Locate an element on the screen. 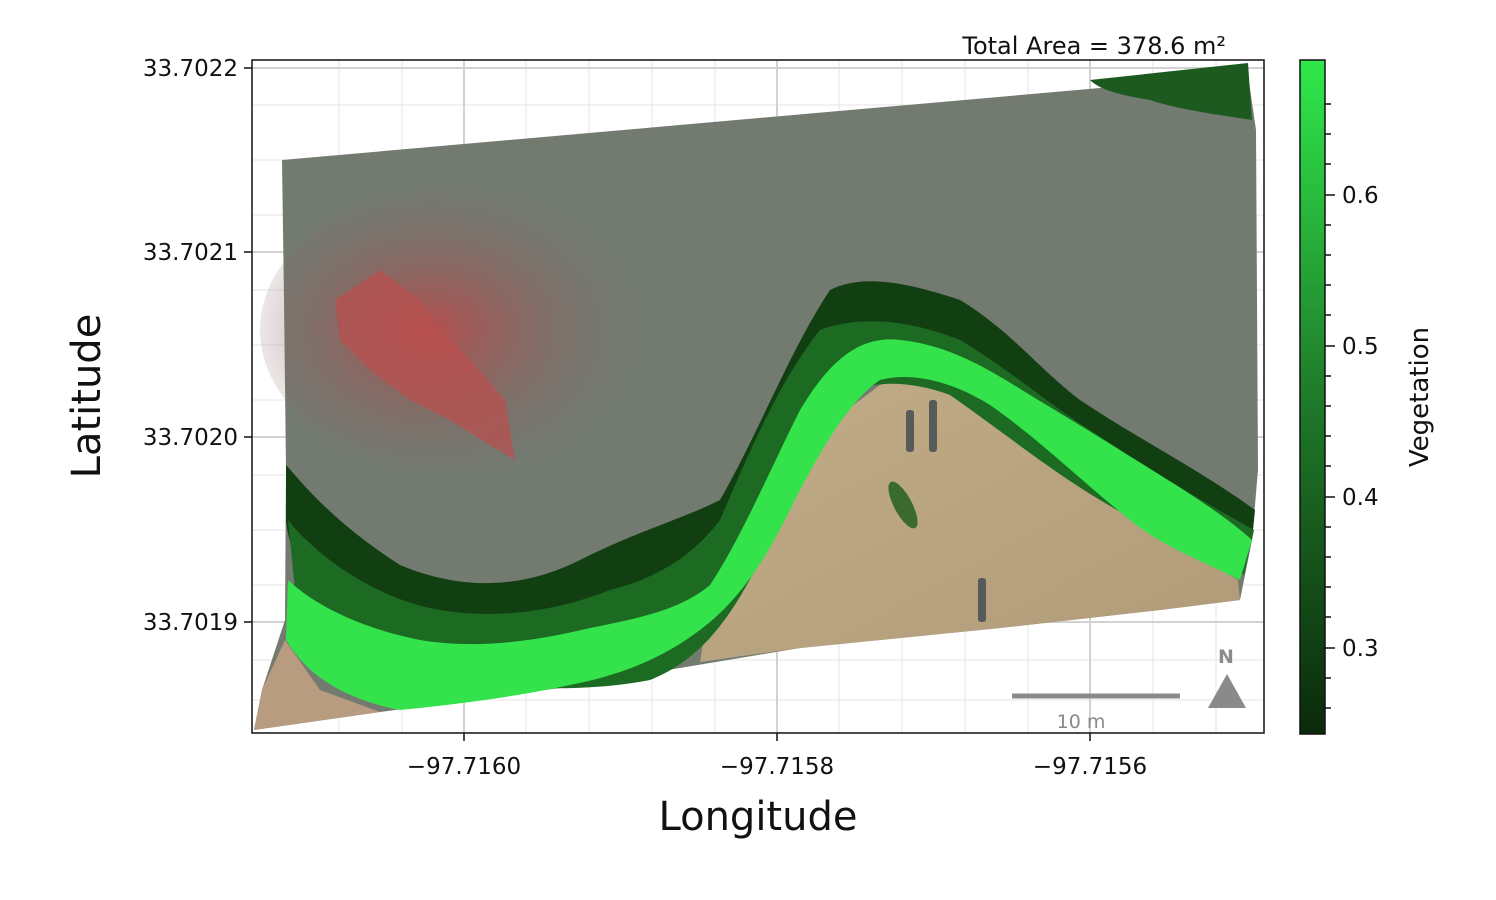  colorbar-title: Vegetation is located at coordinates (1420, 397).